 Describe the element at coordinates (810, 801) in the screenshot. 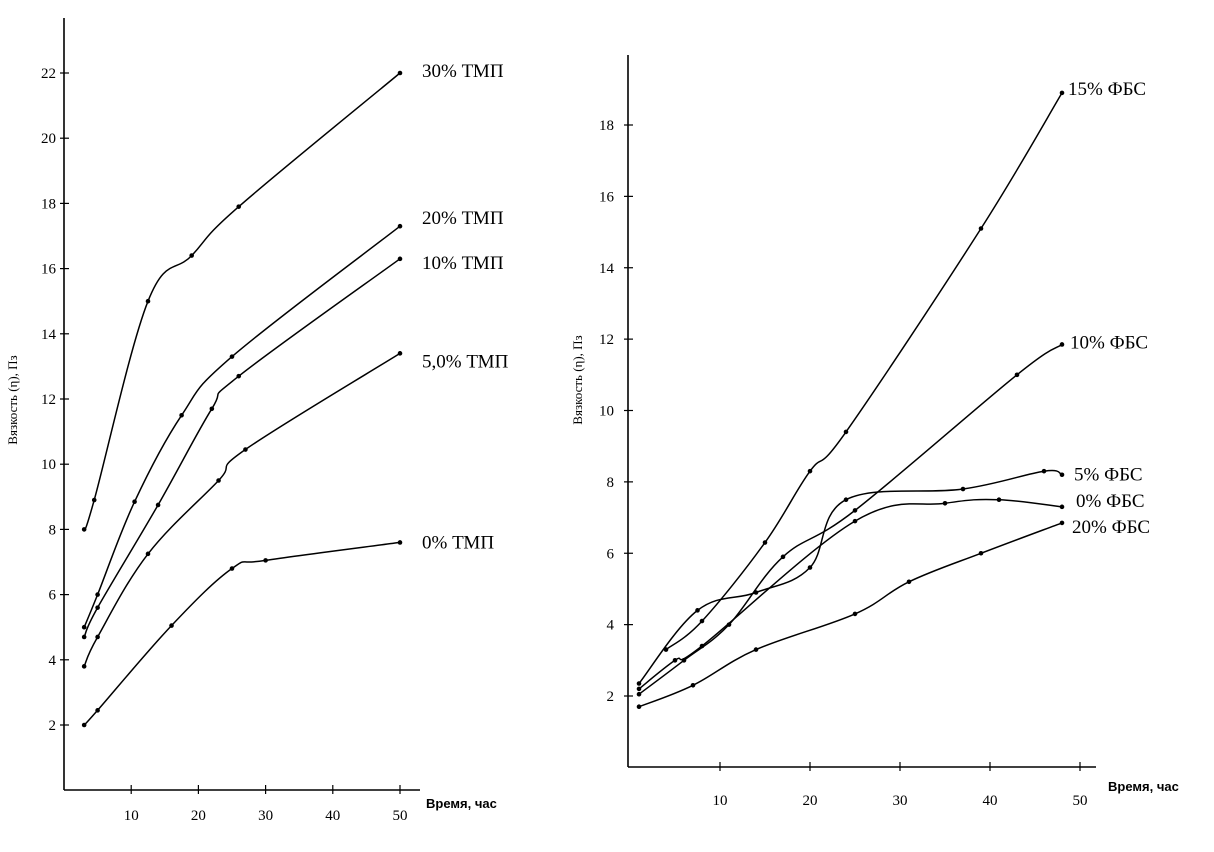

I see `x-tick-label: 20` at that location.